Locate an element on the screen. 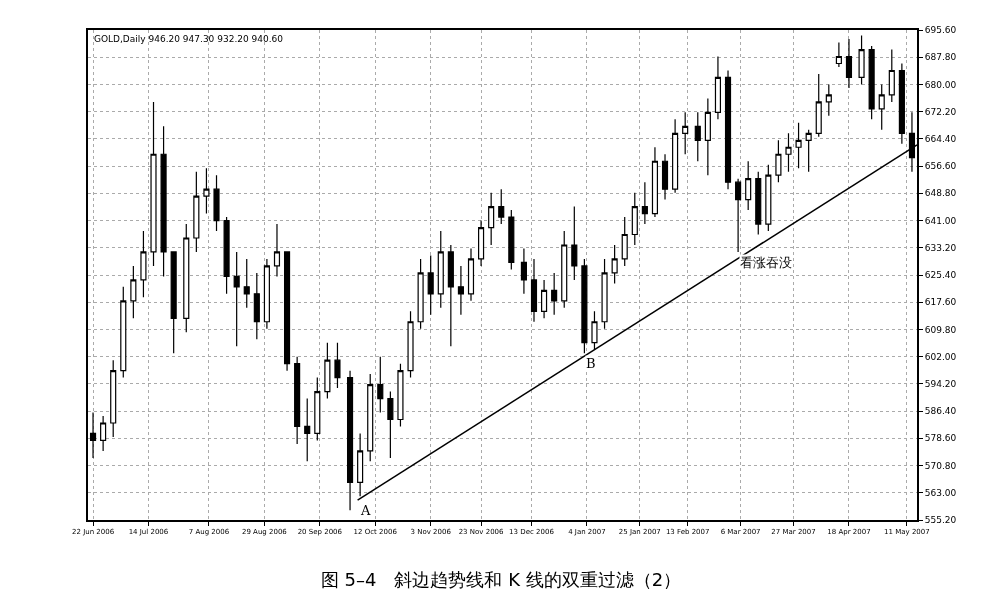  y-tick-label: 570.80 is located at coordinates (940, 465).